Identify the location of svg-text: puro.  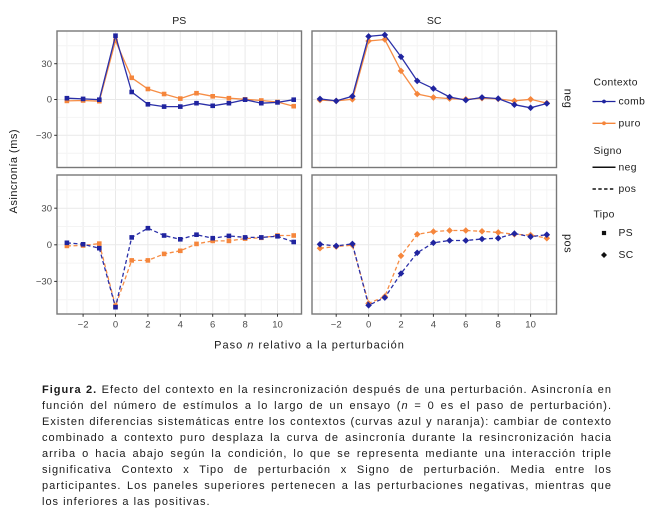
(630, 124).